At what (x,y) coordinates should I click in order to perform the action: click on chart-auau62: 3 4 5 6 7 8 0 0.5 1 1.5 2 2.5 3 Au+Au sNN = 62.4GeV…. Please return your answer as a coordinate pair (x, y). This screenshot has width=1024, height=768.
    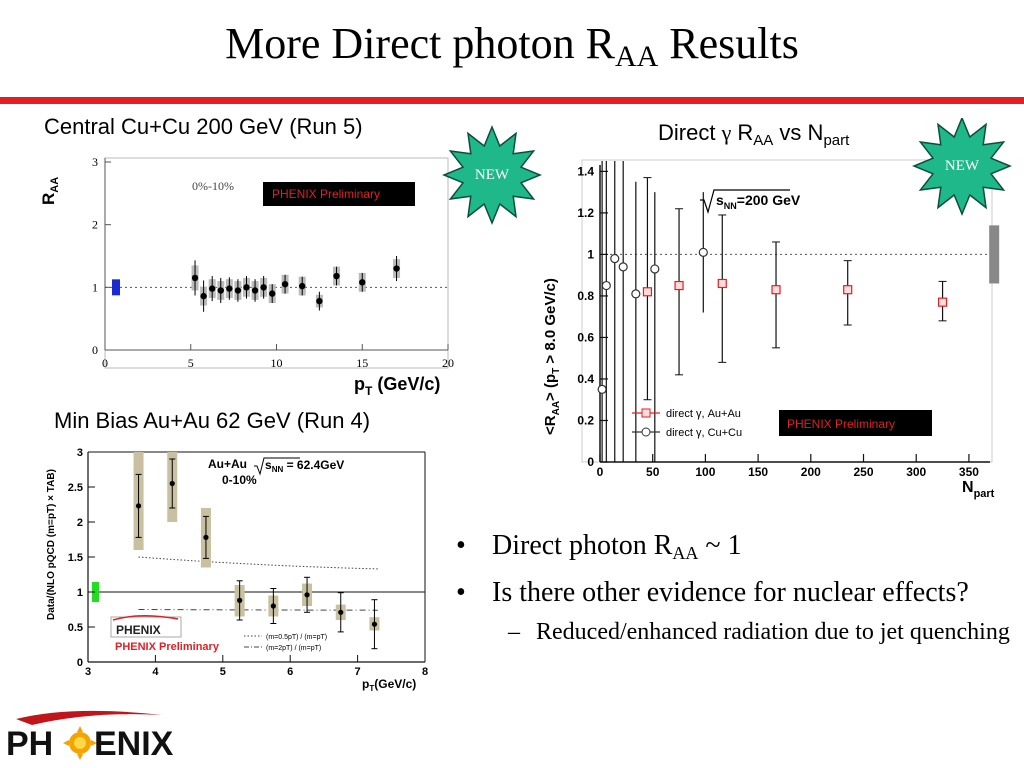
    Looking at the image, I should click on (237, 570).